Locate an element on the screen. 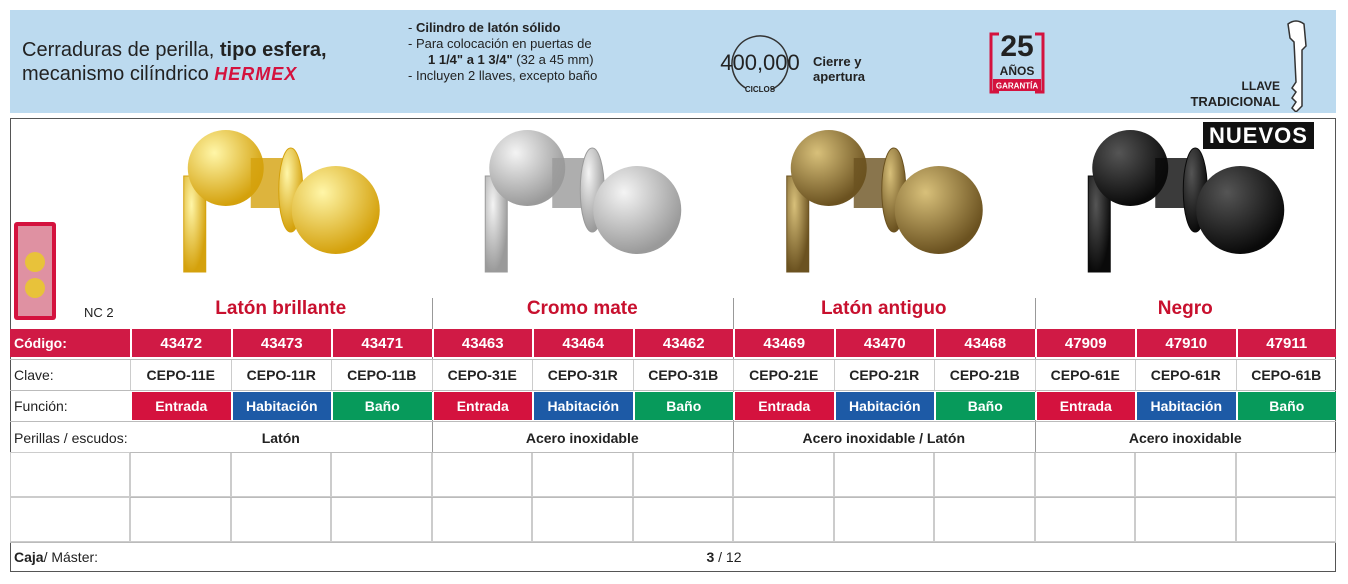  group-name: Cromo mate is located at coordinates (582, 308).